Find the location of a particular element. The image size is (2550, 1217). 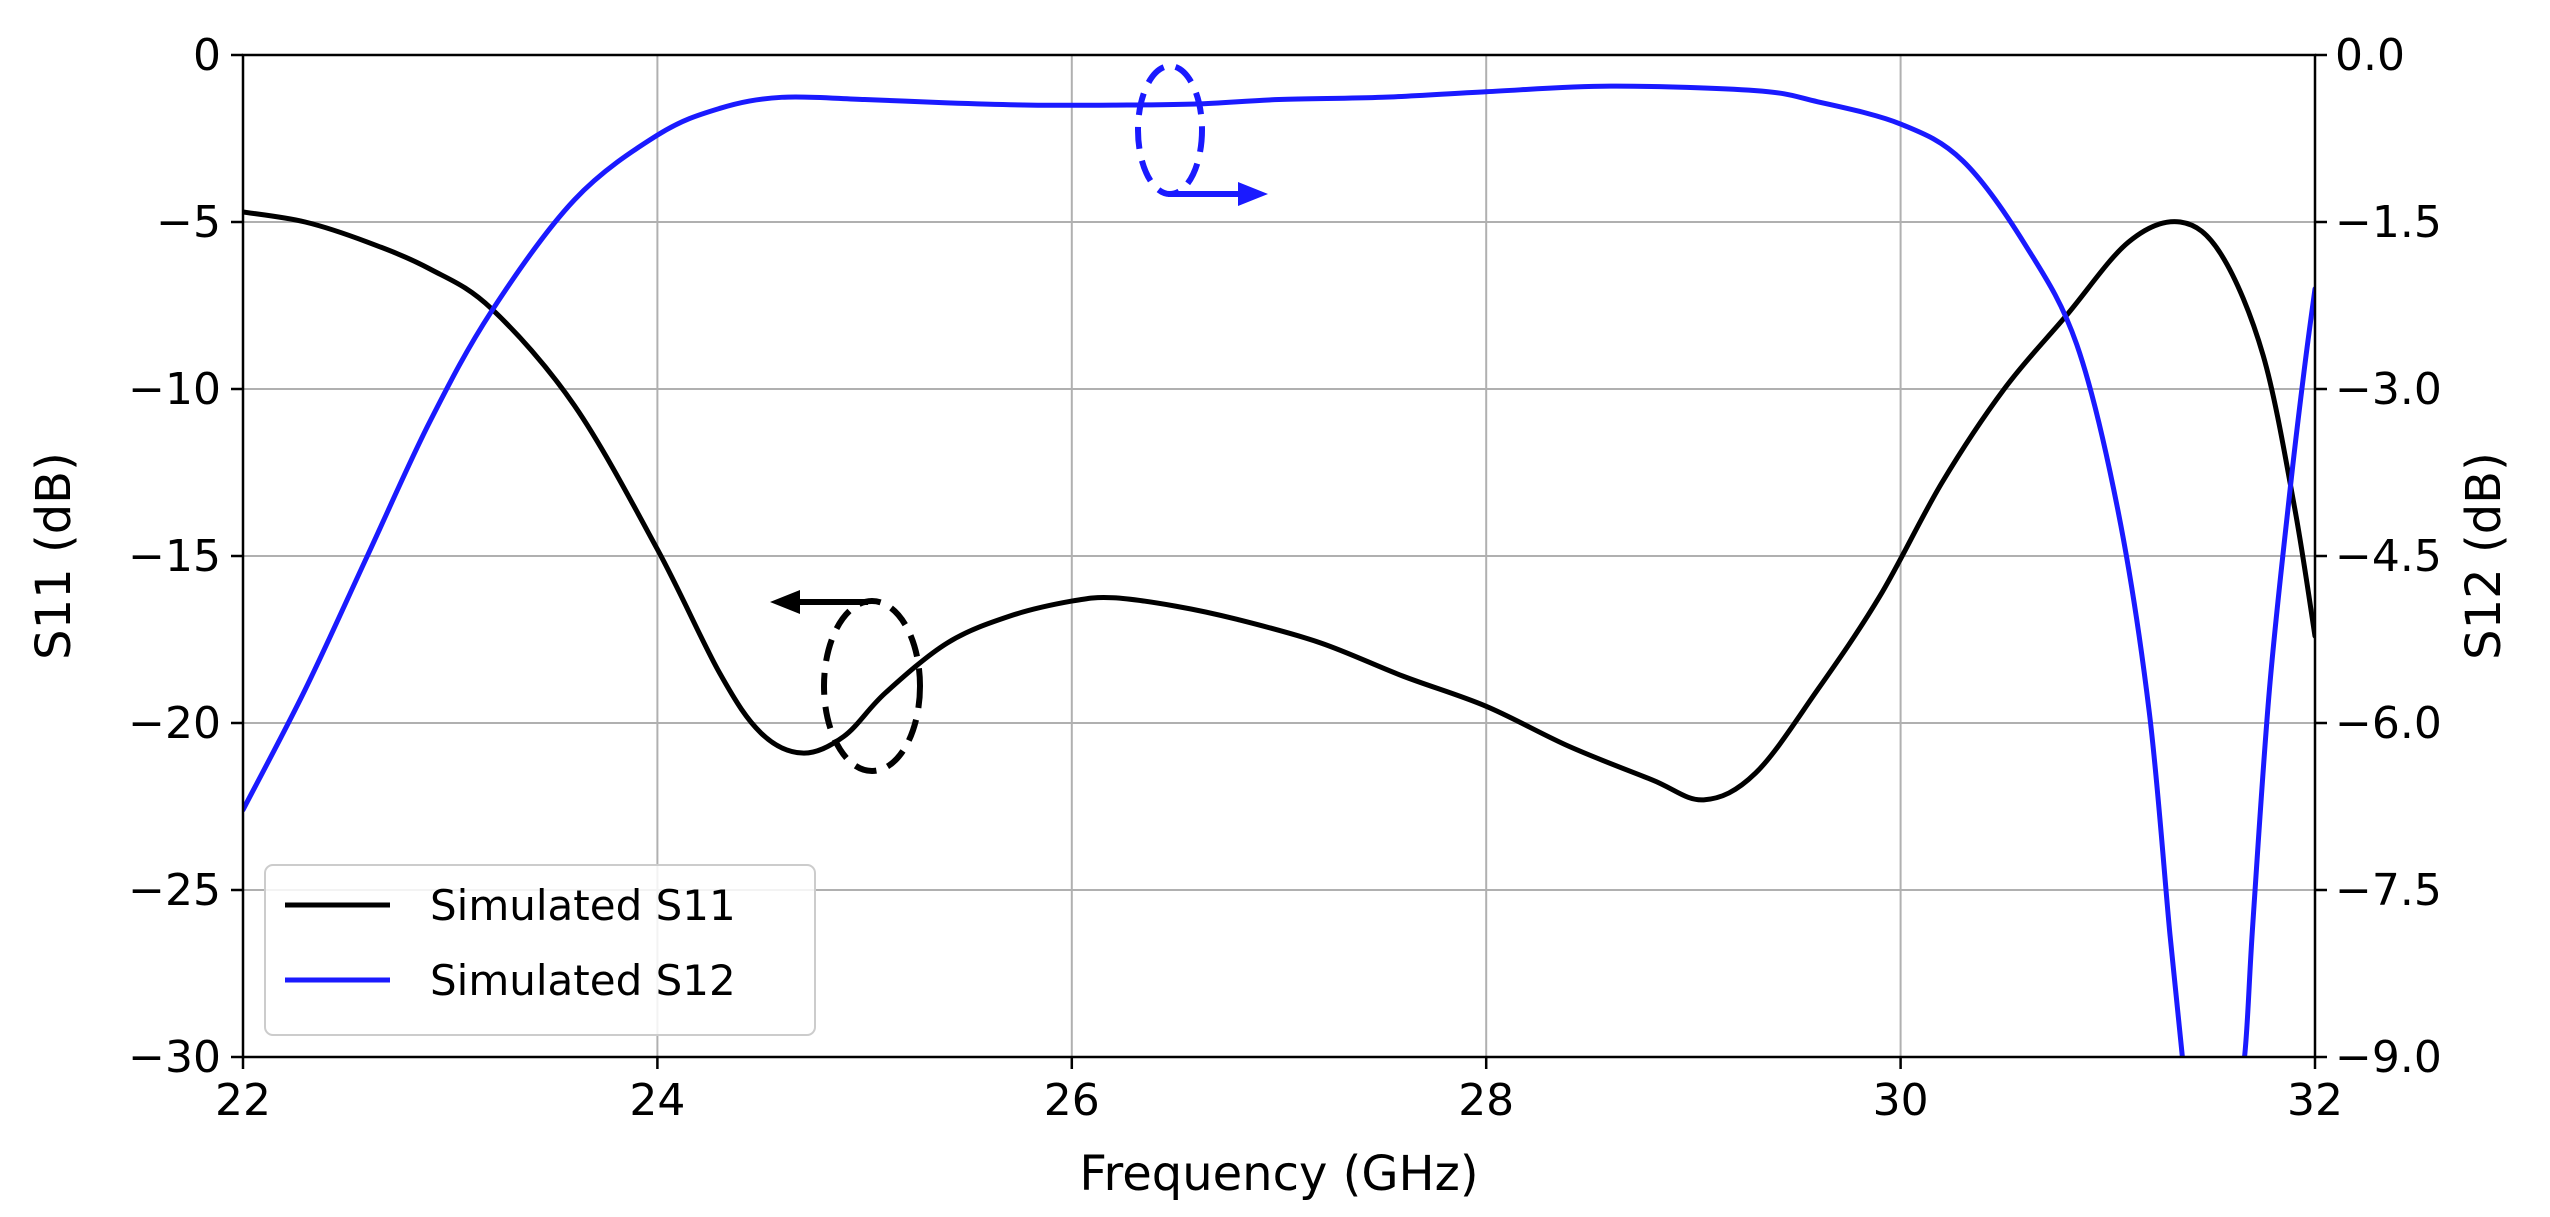

legend-box is located at coordinates (540, 950).